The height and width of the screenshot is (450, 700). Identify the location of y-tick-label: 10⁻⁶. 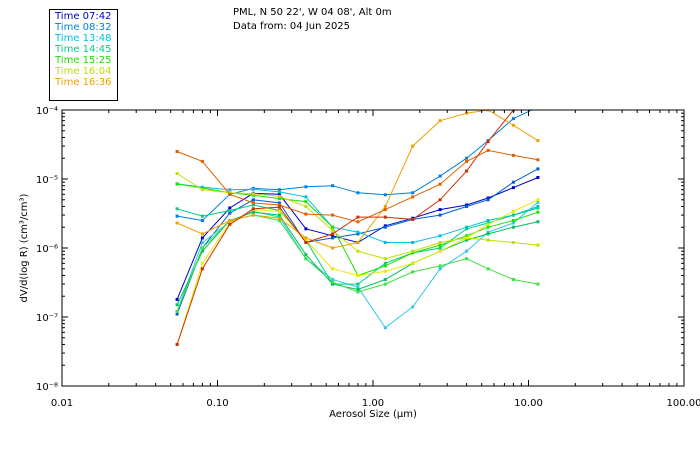
(47, 249).